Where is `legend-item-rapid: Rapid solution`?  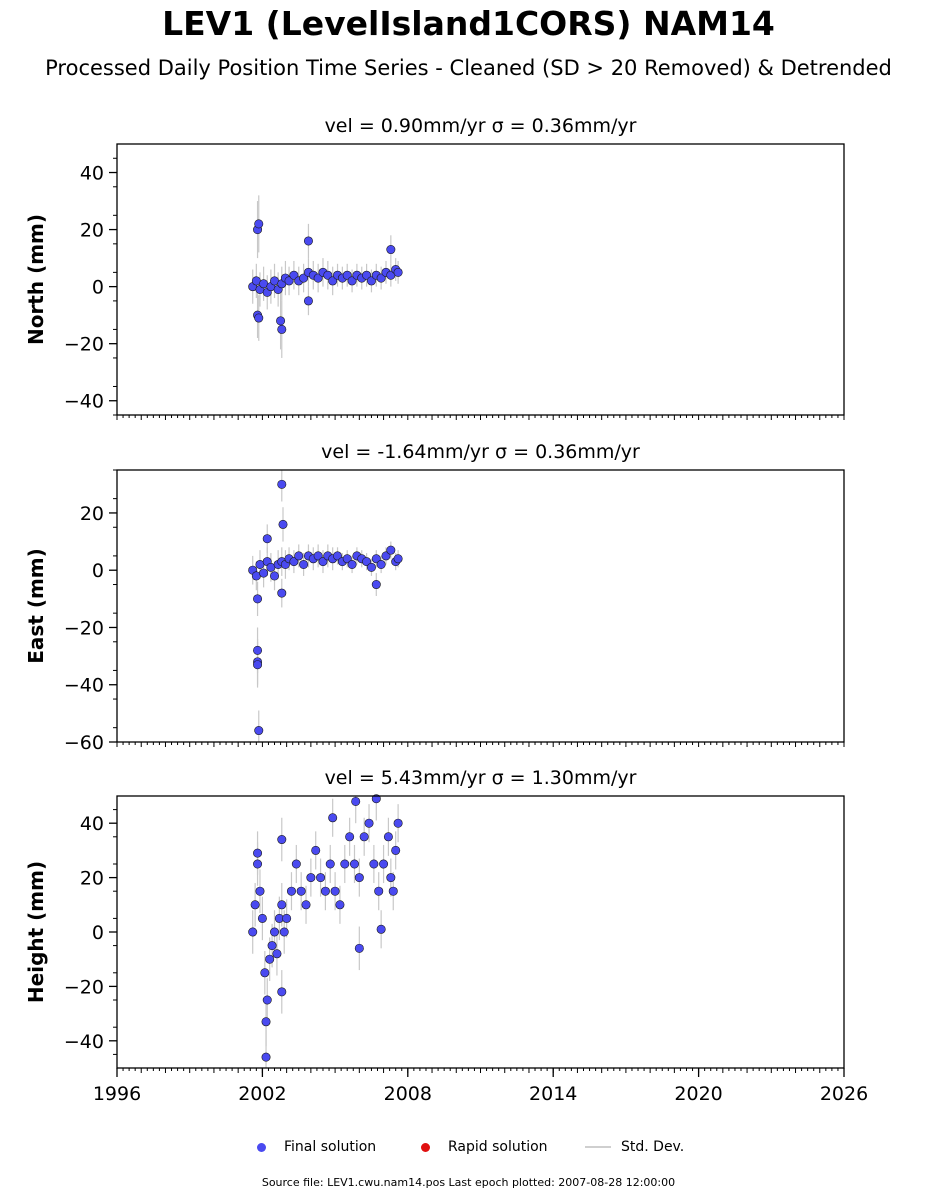
legend-item-rapid: Rapid solution is located at coordinates (484, 1147).